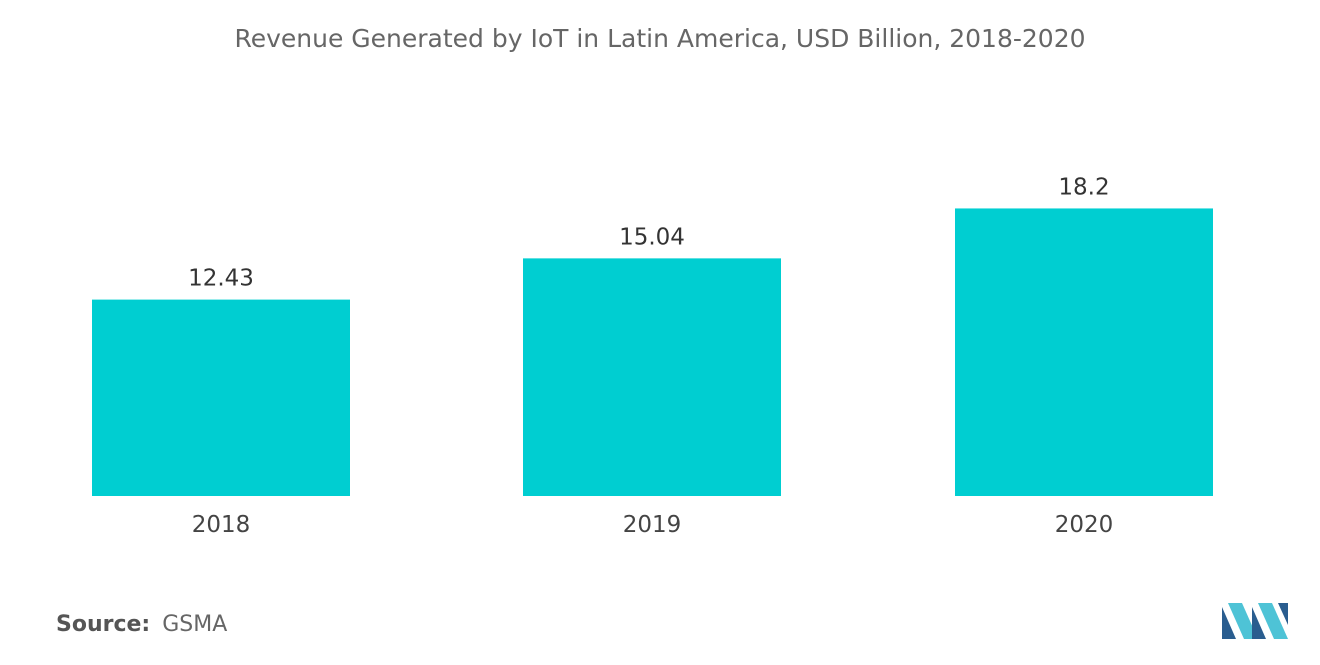  I want to click on bar-2018, so click(221, 397).